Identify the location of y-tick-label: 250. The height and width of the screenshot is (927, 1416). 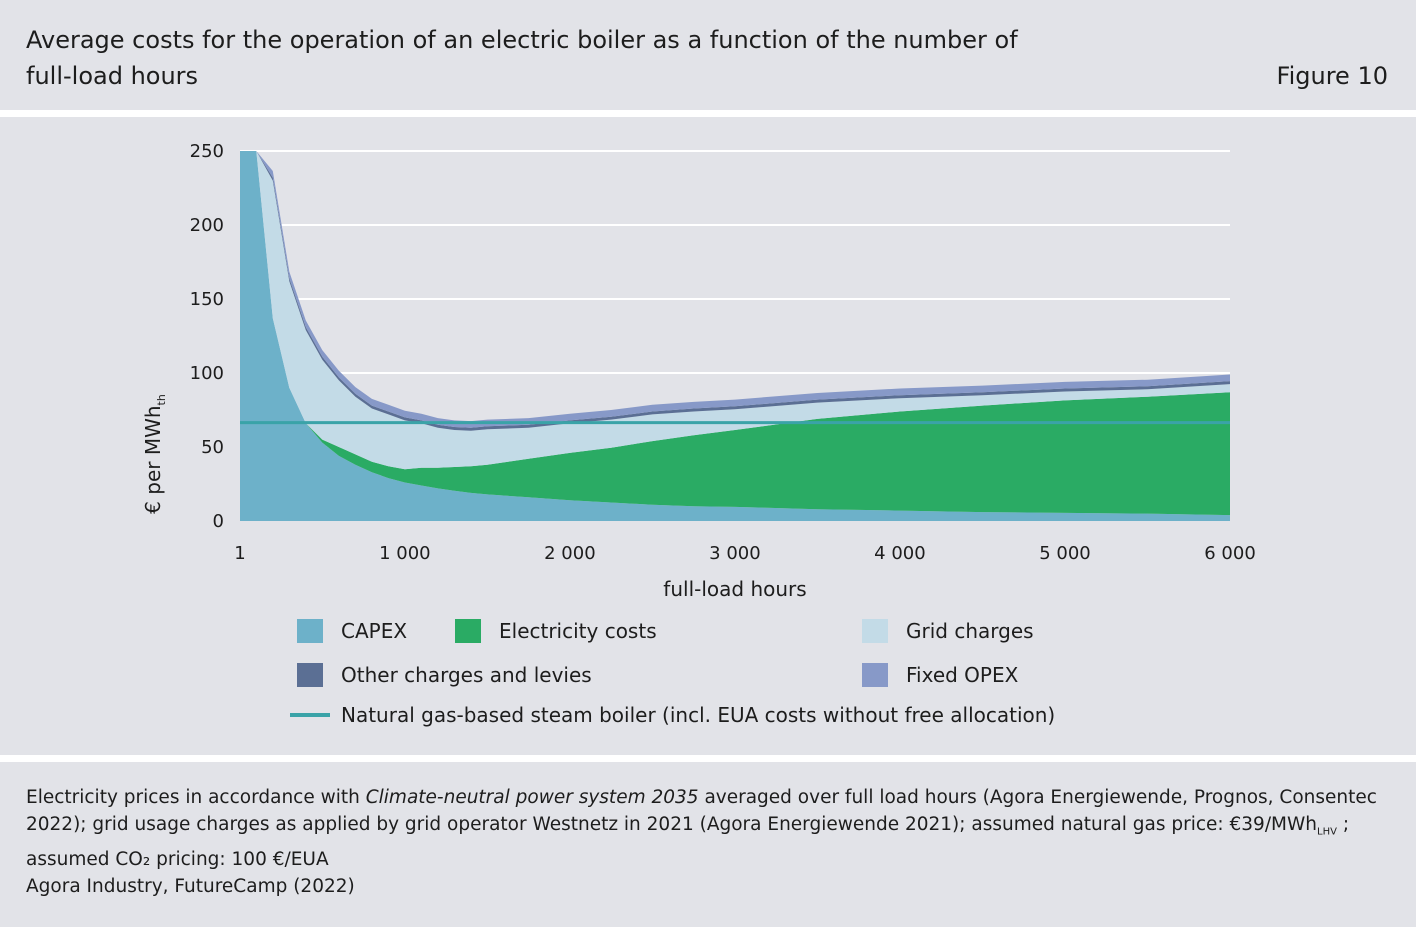
(207, 151).